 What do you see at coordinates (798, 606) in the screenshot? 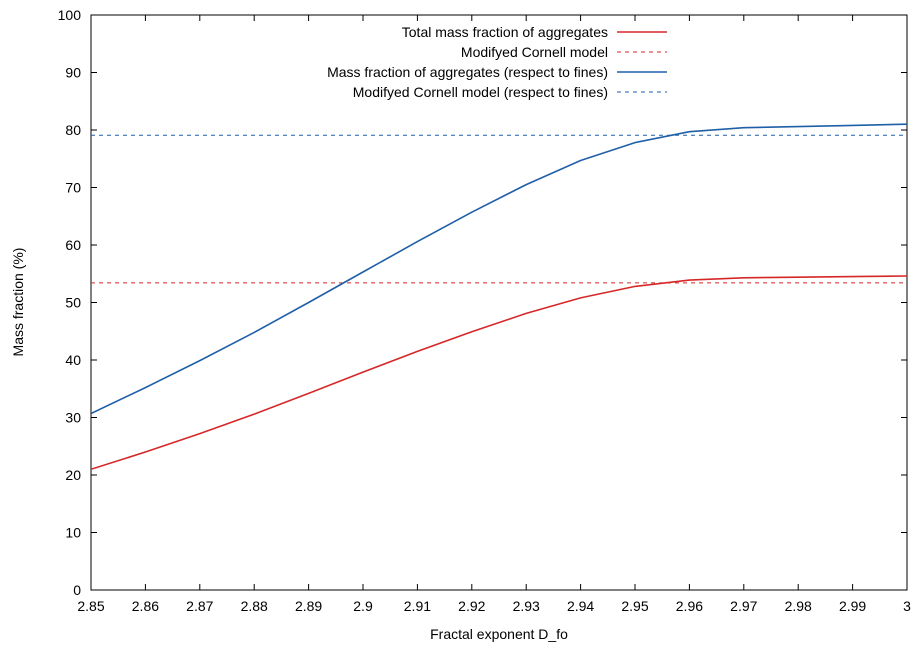
I see `x-tick-label: 2.98` at bounding box center [798, 606].